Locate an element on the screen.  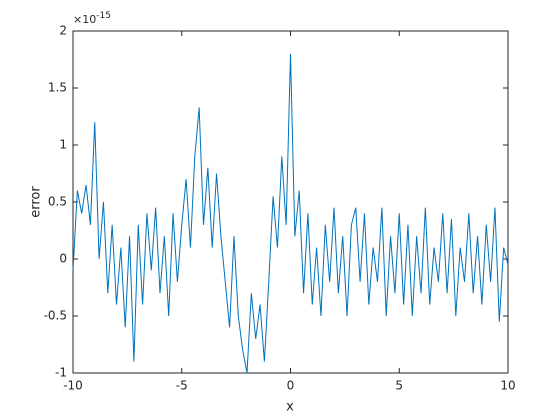
y-tick-label: 1.5 is located at coordinates (57, 88).